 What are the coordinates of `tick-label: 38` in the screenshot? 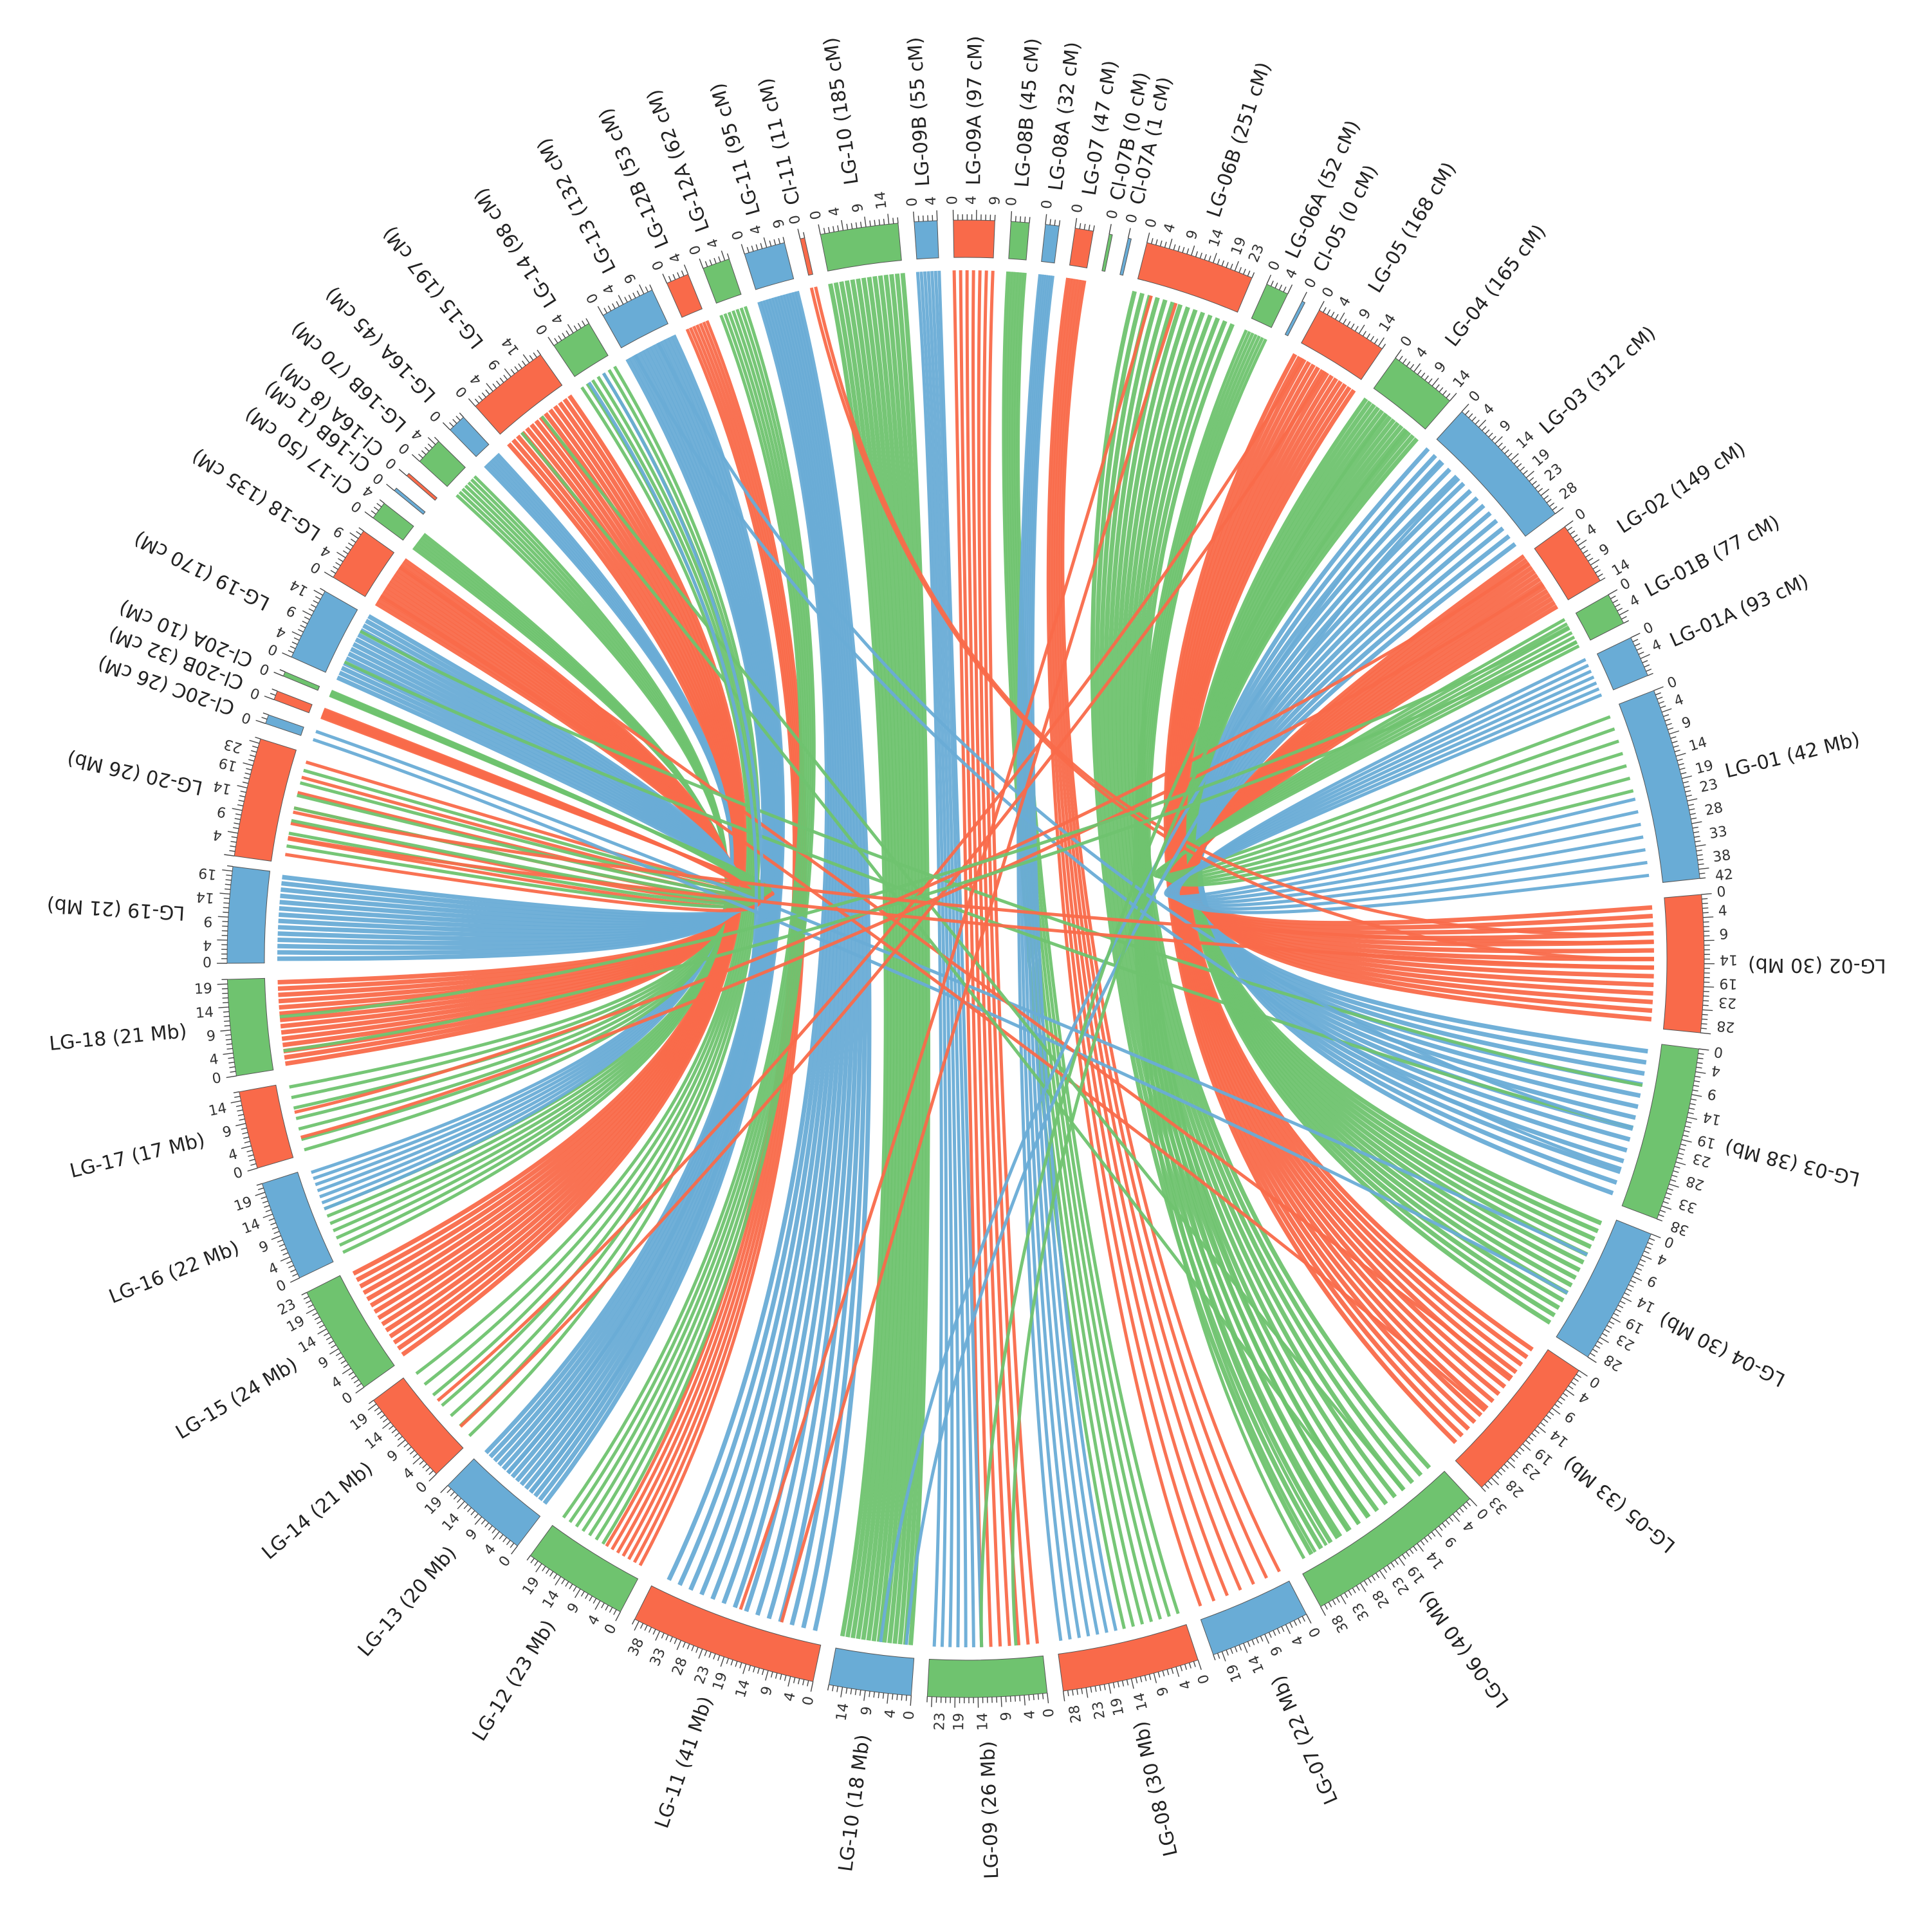 It's located at (1340, 1624).